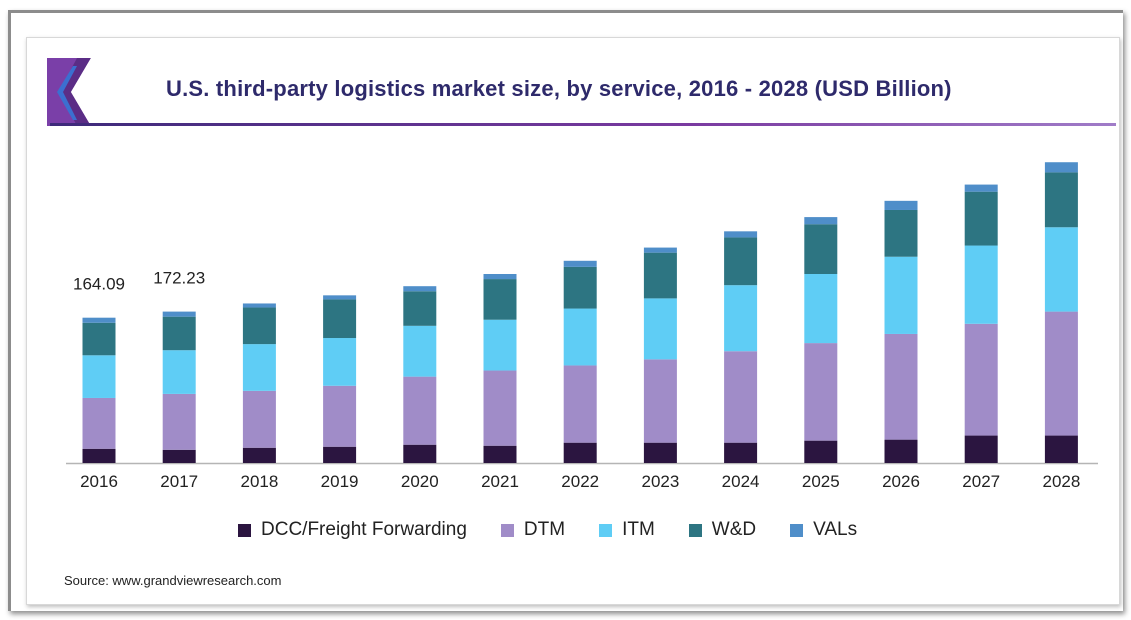 This screenshot has height=620, width=1131. I want to click on legend-item-0: DCC/Freight Forwarding, so click(352, 530).